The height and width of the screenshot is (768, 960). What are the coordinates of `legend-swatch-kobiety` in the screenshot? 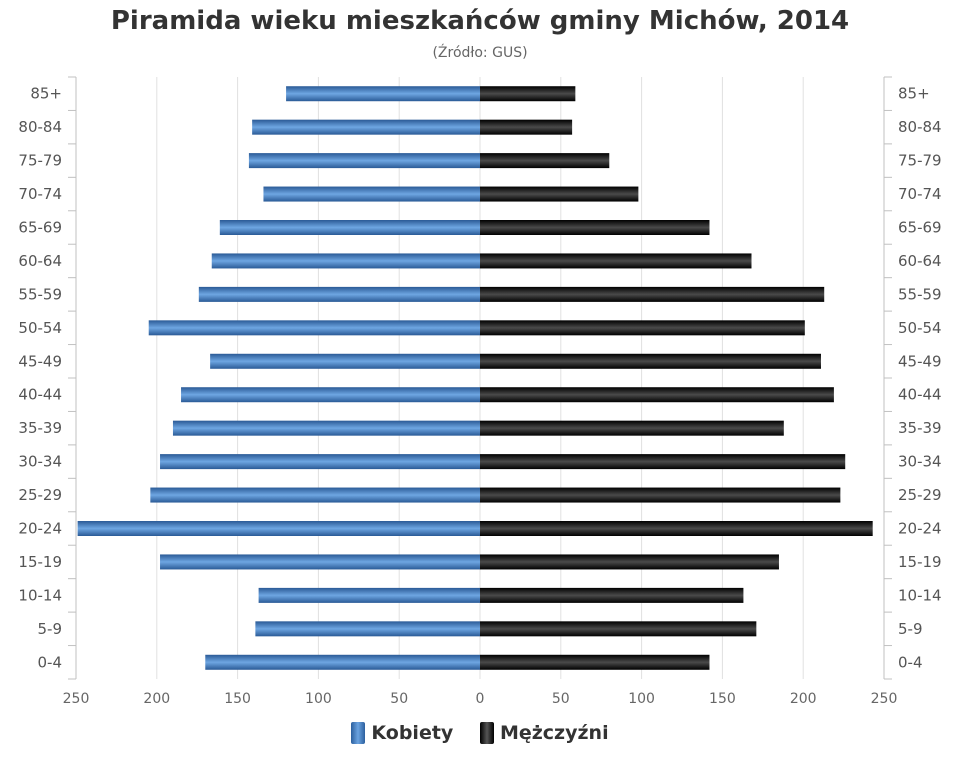 It's located at (358, 733).